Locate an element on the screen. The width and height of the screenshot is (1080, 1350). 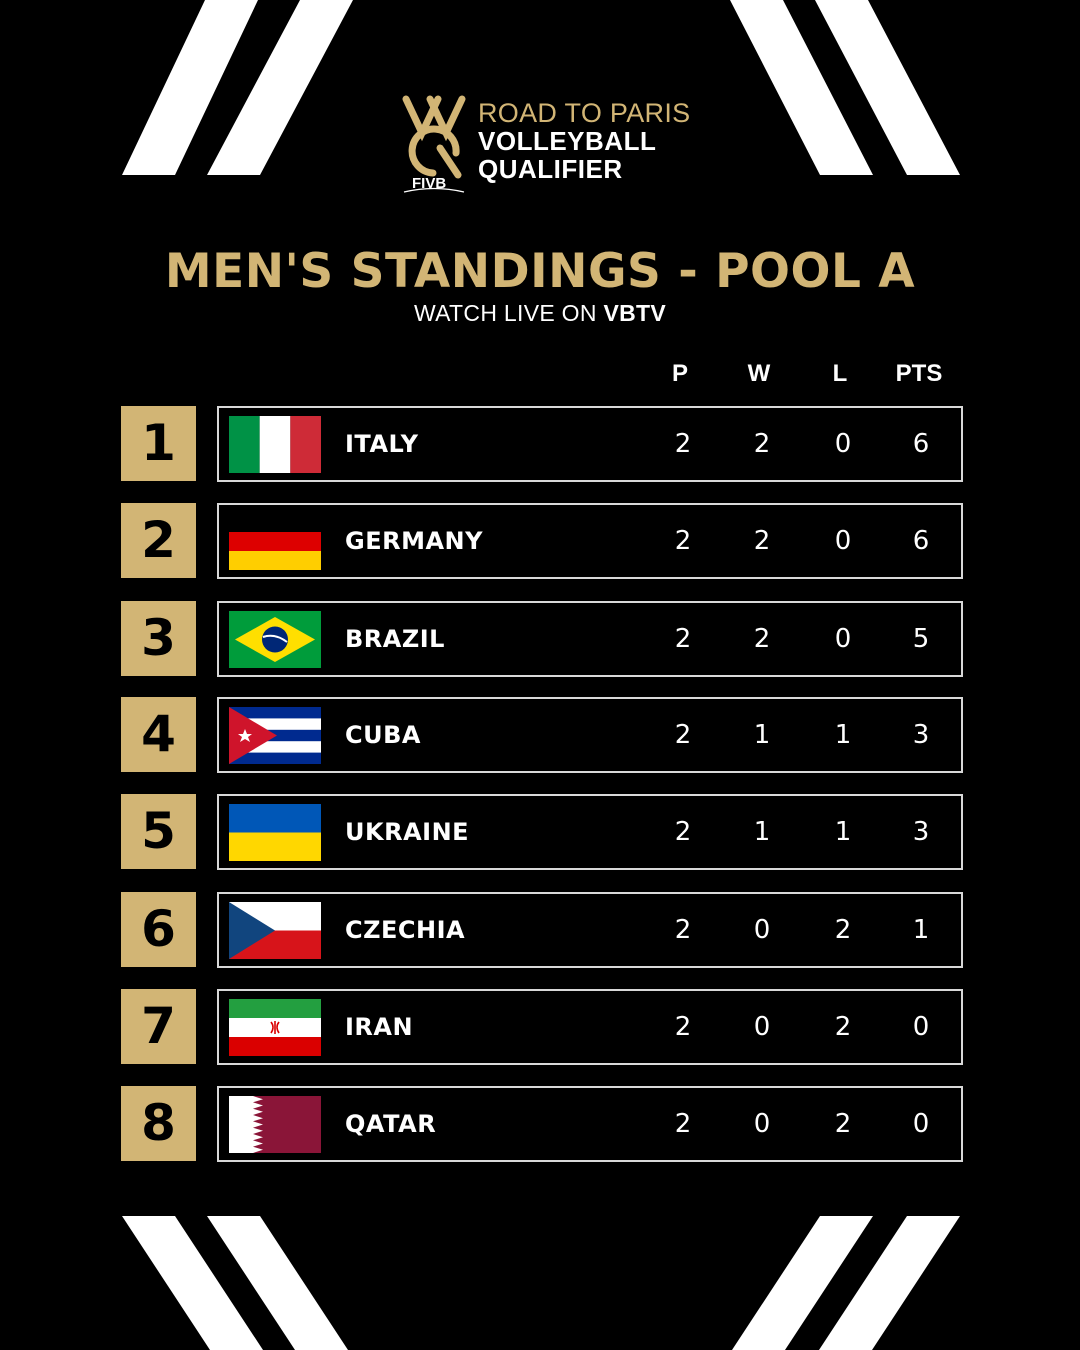
rank-badge: 4 is located at coordinates (158, 734).